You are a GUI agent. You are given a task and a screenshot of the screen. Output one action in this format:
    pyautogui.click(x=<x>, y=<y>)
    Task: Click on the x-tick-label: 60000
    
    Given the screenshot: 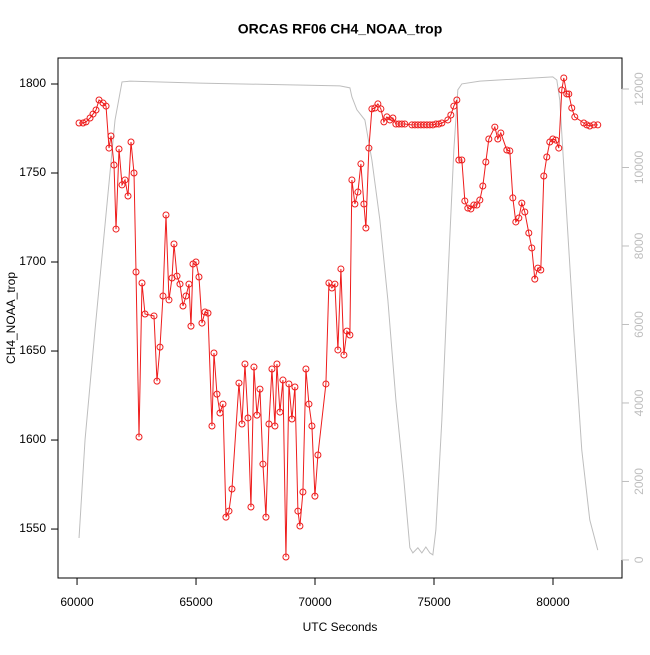 What is the action you would take?
    pyautogui.click(x=77, y=602)
    